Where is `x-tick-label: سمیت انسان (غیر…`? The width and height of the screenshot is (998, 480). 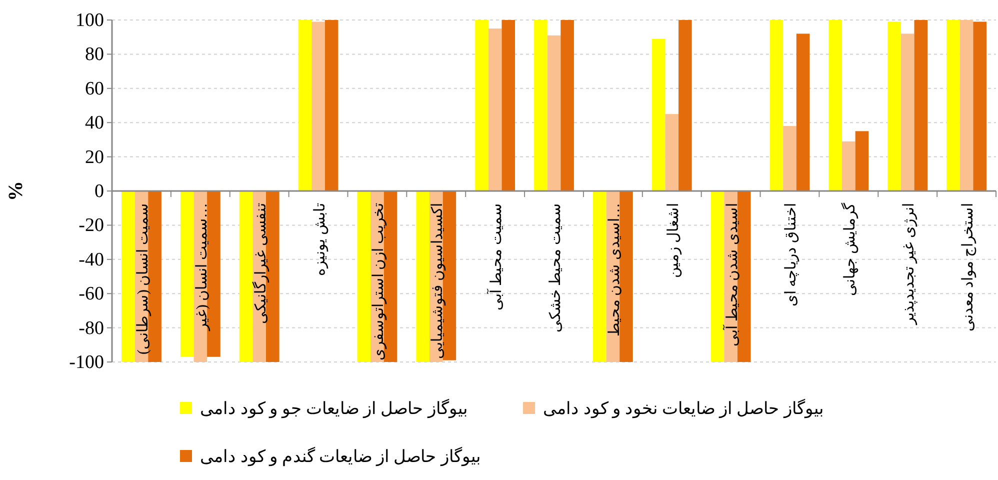 x-tick-label: سمیت انسان (غیر… is located at coordinates (202, 267).